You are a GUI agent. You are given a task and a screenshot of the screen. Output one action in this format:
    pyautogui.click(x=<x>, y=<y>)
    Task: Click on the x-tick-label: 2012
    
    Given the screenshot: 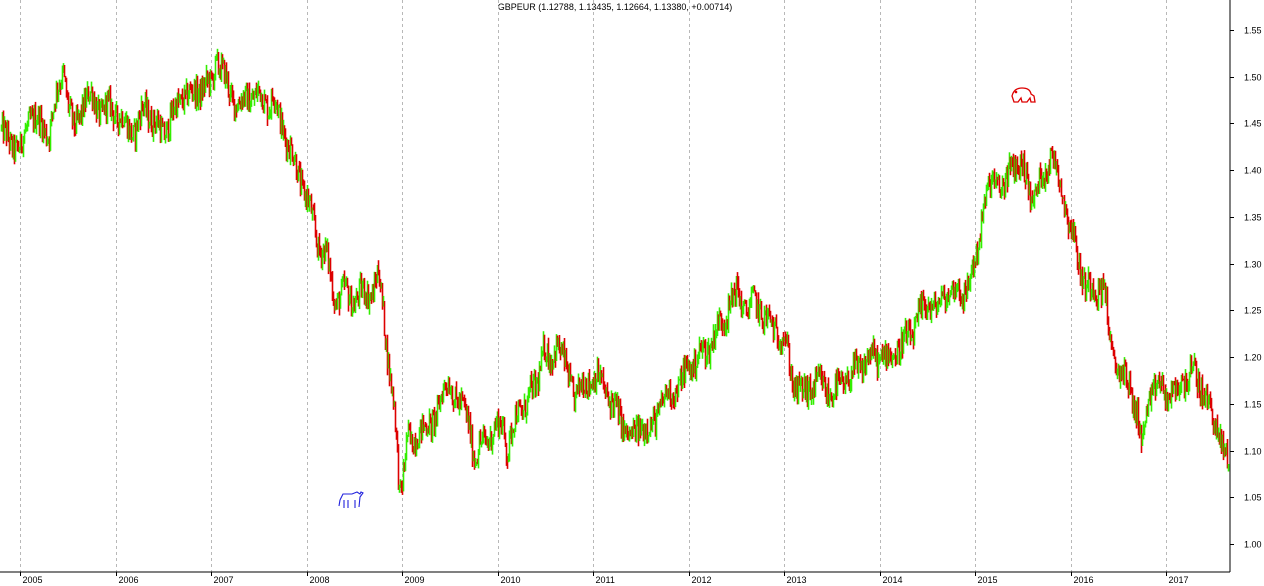 What is the action you would take?
    pyautogui.click(x=702, y=580)
    